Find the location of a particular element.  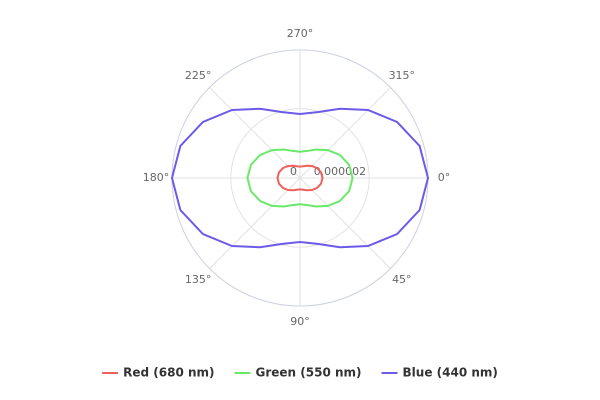

angle-tick-label: 225° is located at coordinates (198, 75).